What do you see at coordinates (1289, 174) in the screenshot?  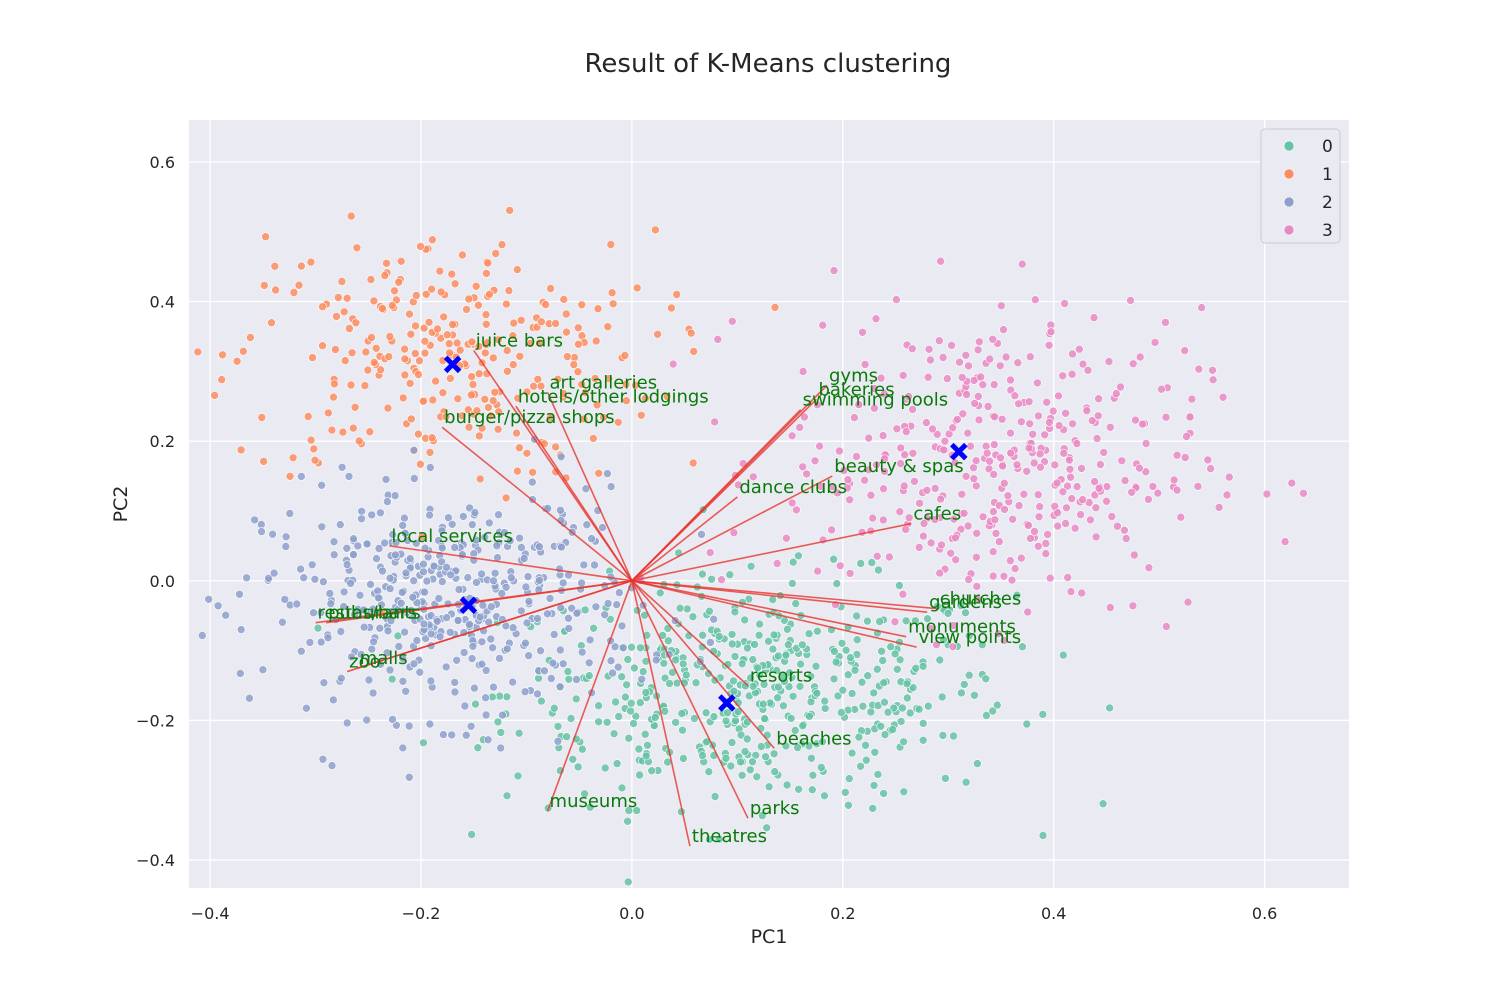 I see `legend-marker` at bounding box center [1289, 174].